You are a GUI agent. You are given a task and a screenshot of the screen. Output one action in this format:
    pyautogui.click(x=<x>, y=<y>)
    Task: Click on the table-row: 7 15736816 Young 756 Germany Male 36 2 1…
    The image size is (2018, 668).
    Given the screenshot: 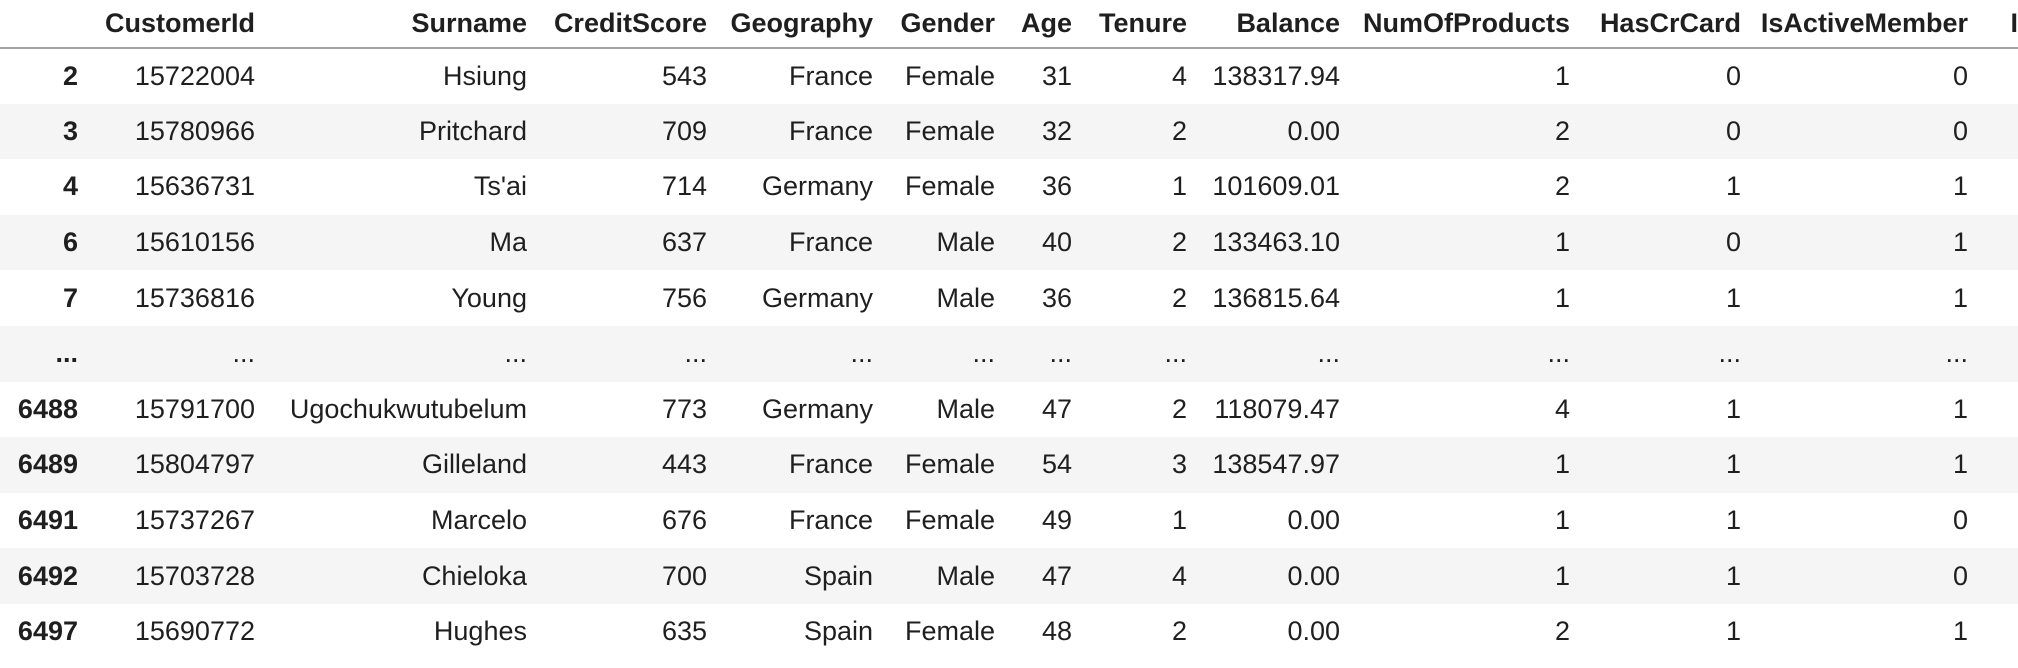 What is the action you would take?
    pyautogui.click(x=1009, y=298)
    